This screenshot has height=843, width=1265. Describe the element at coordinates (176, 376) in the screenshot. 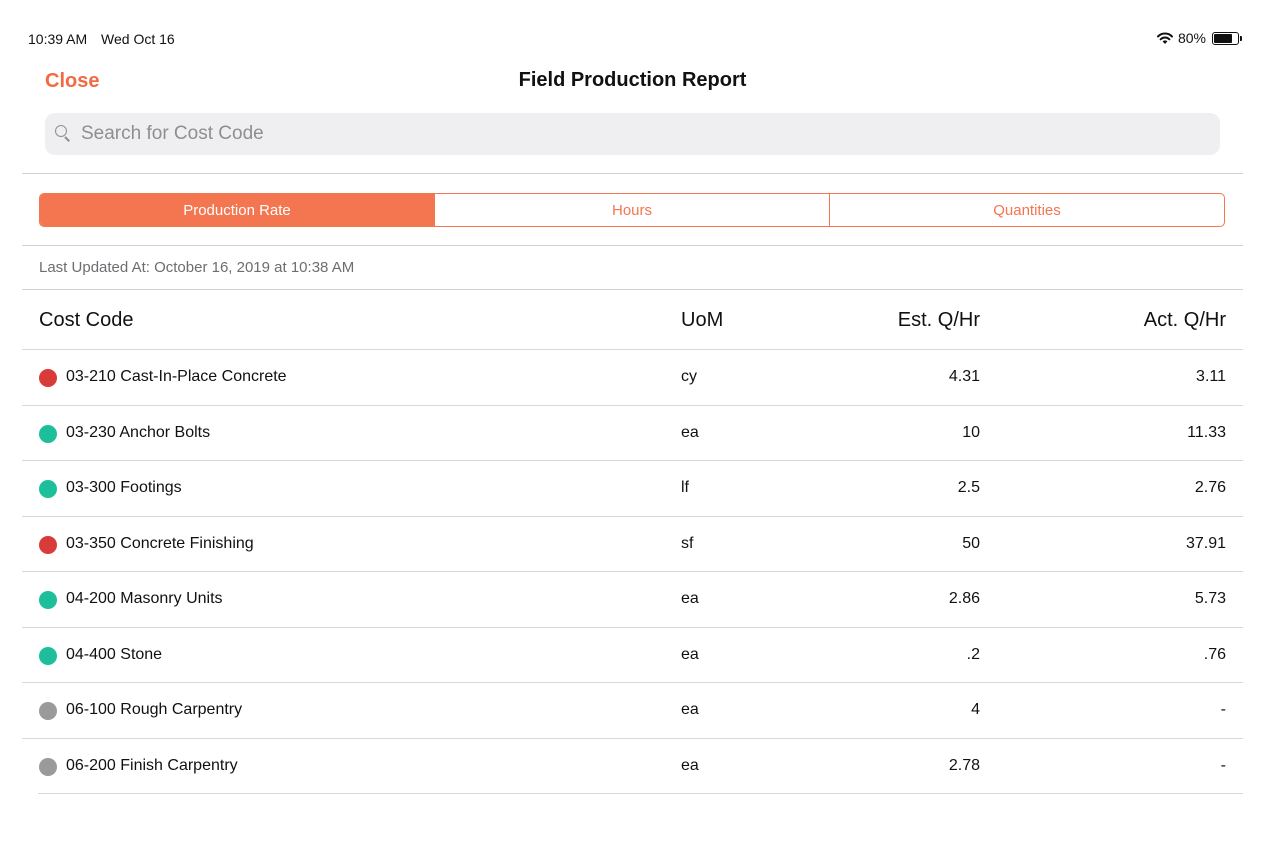

I see `cost-code-cell: 03-210 Cast-In-Place Concrete` at that location.